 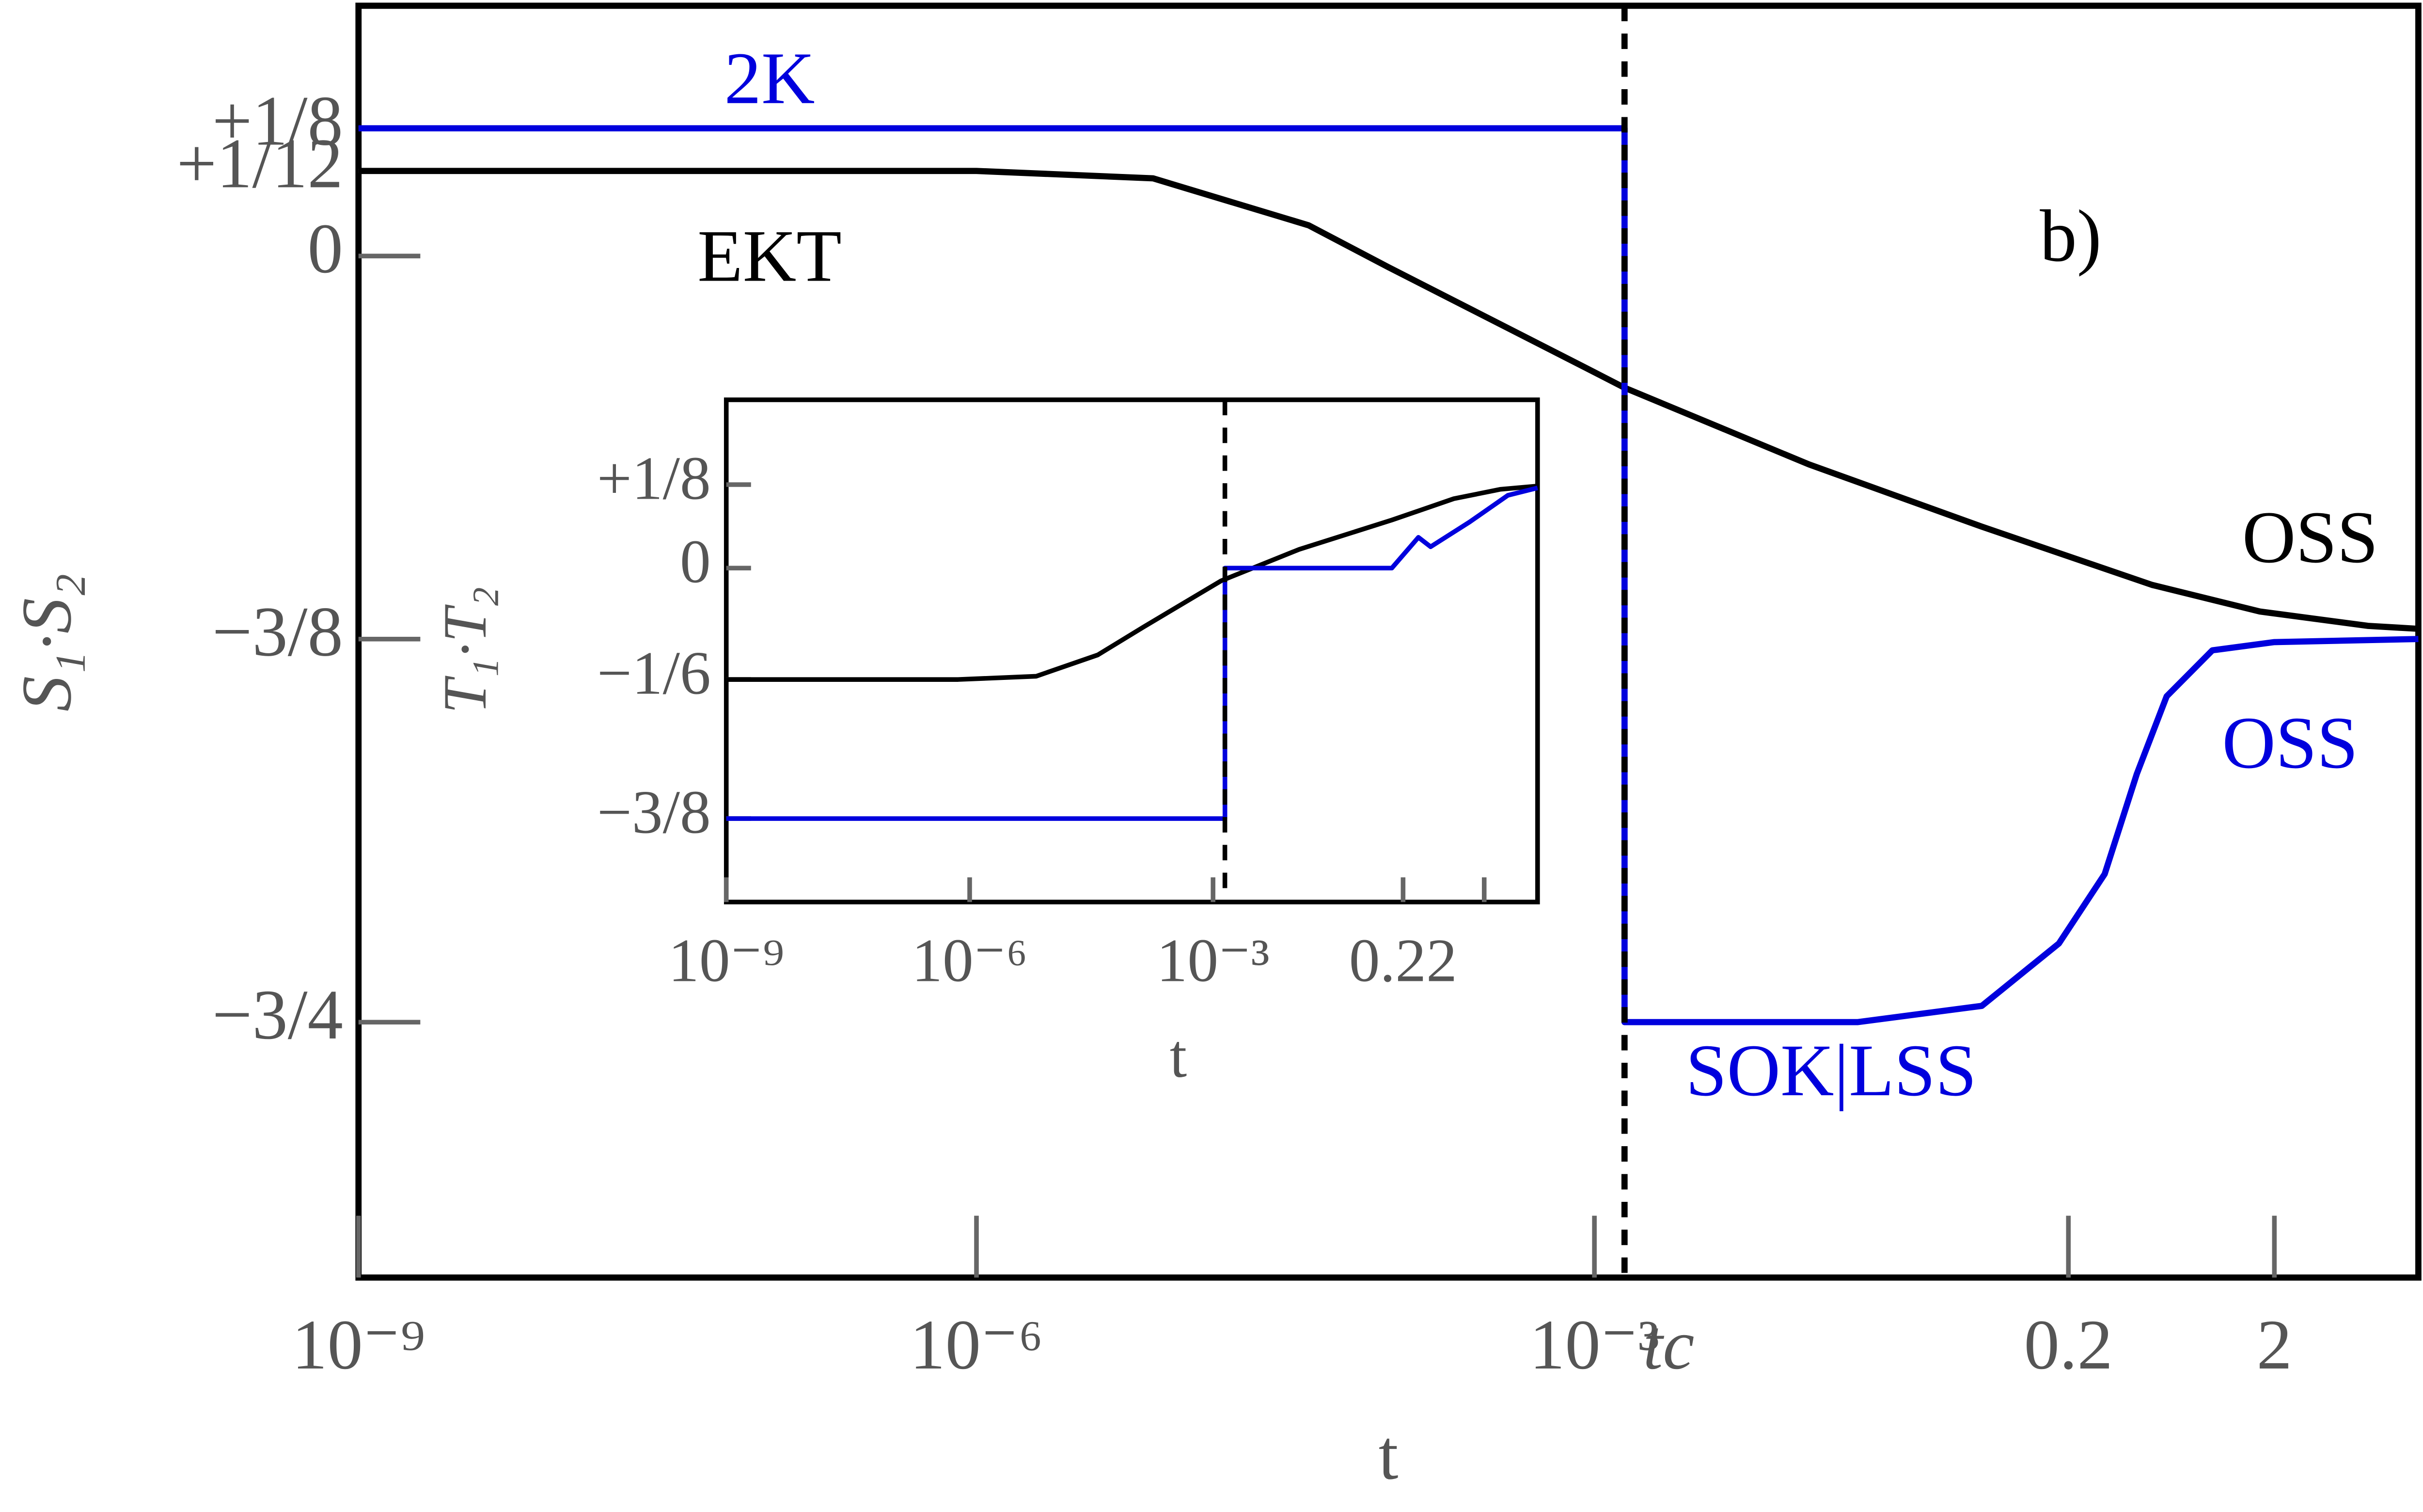 What do you see at coordinates (1403, 961) in the screenshot?
I see `x-tick-label: 0.22` at bounding box center [1403, 961].